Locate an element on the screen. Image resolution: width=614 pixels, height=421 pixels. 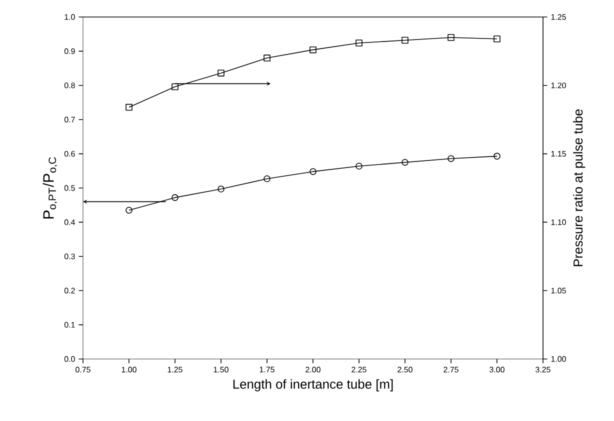
y2-axis-title: Pressure ratio at pulse tube is located at coordinates (579, 187).